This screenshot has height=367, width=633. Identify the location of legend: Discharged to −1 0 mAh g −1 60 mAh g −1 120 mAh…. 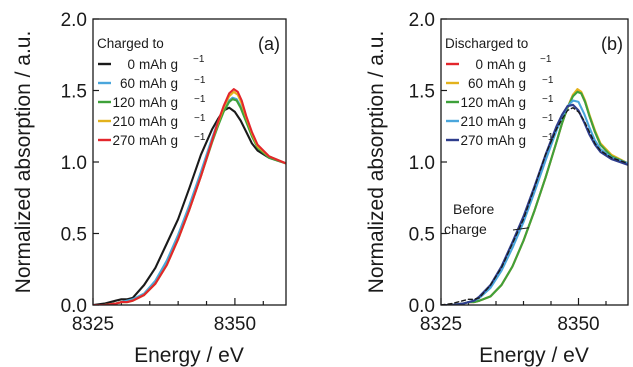
(499, 92).